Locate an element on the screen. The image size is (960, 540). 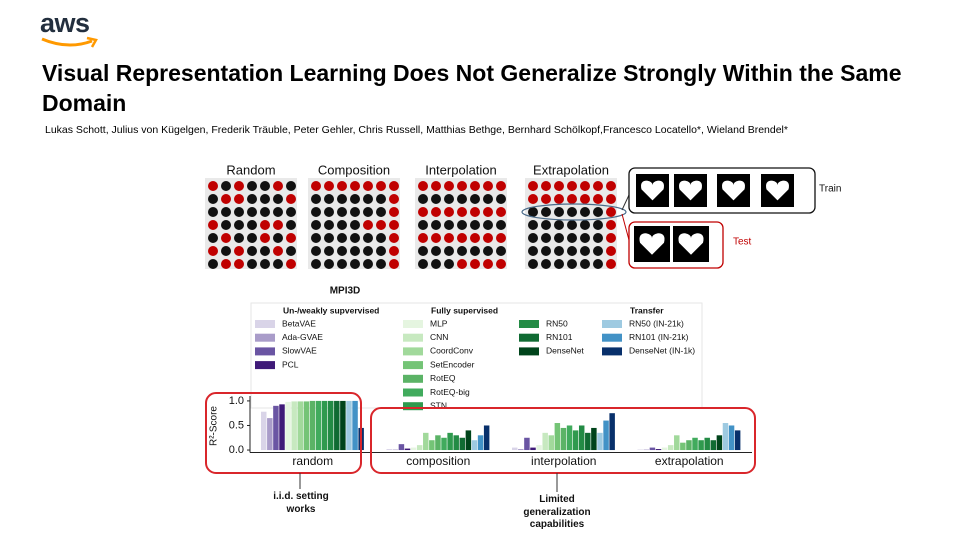
legend-label: SetEncoder is located at coordinates (452, 364).